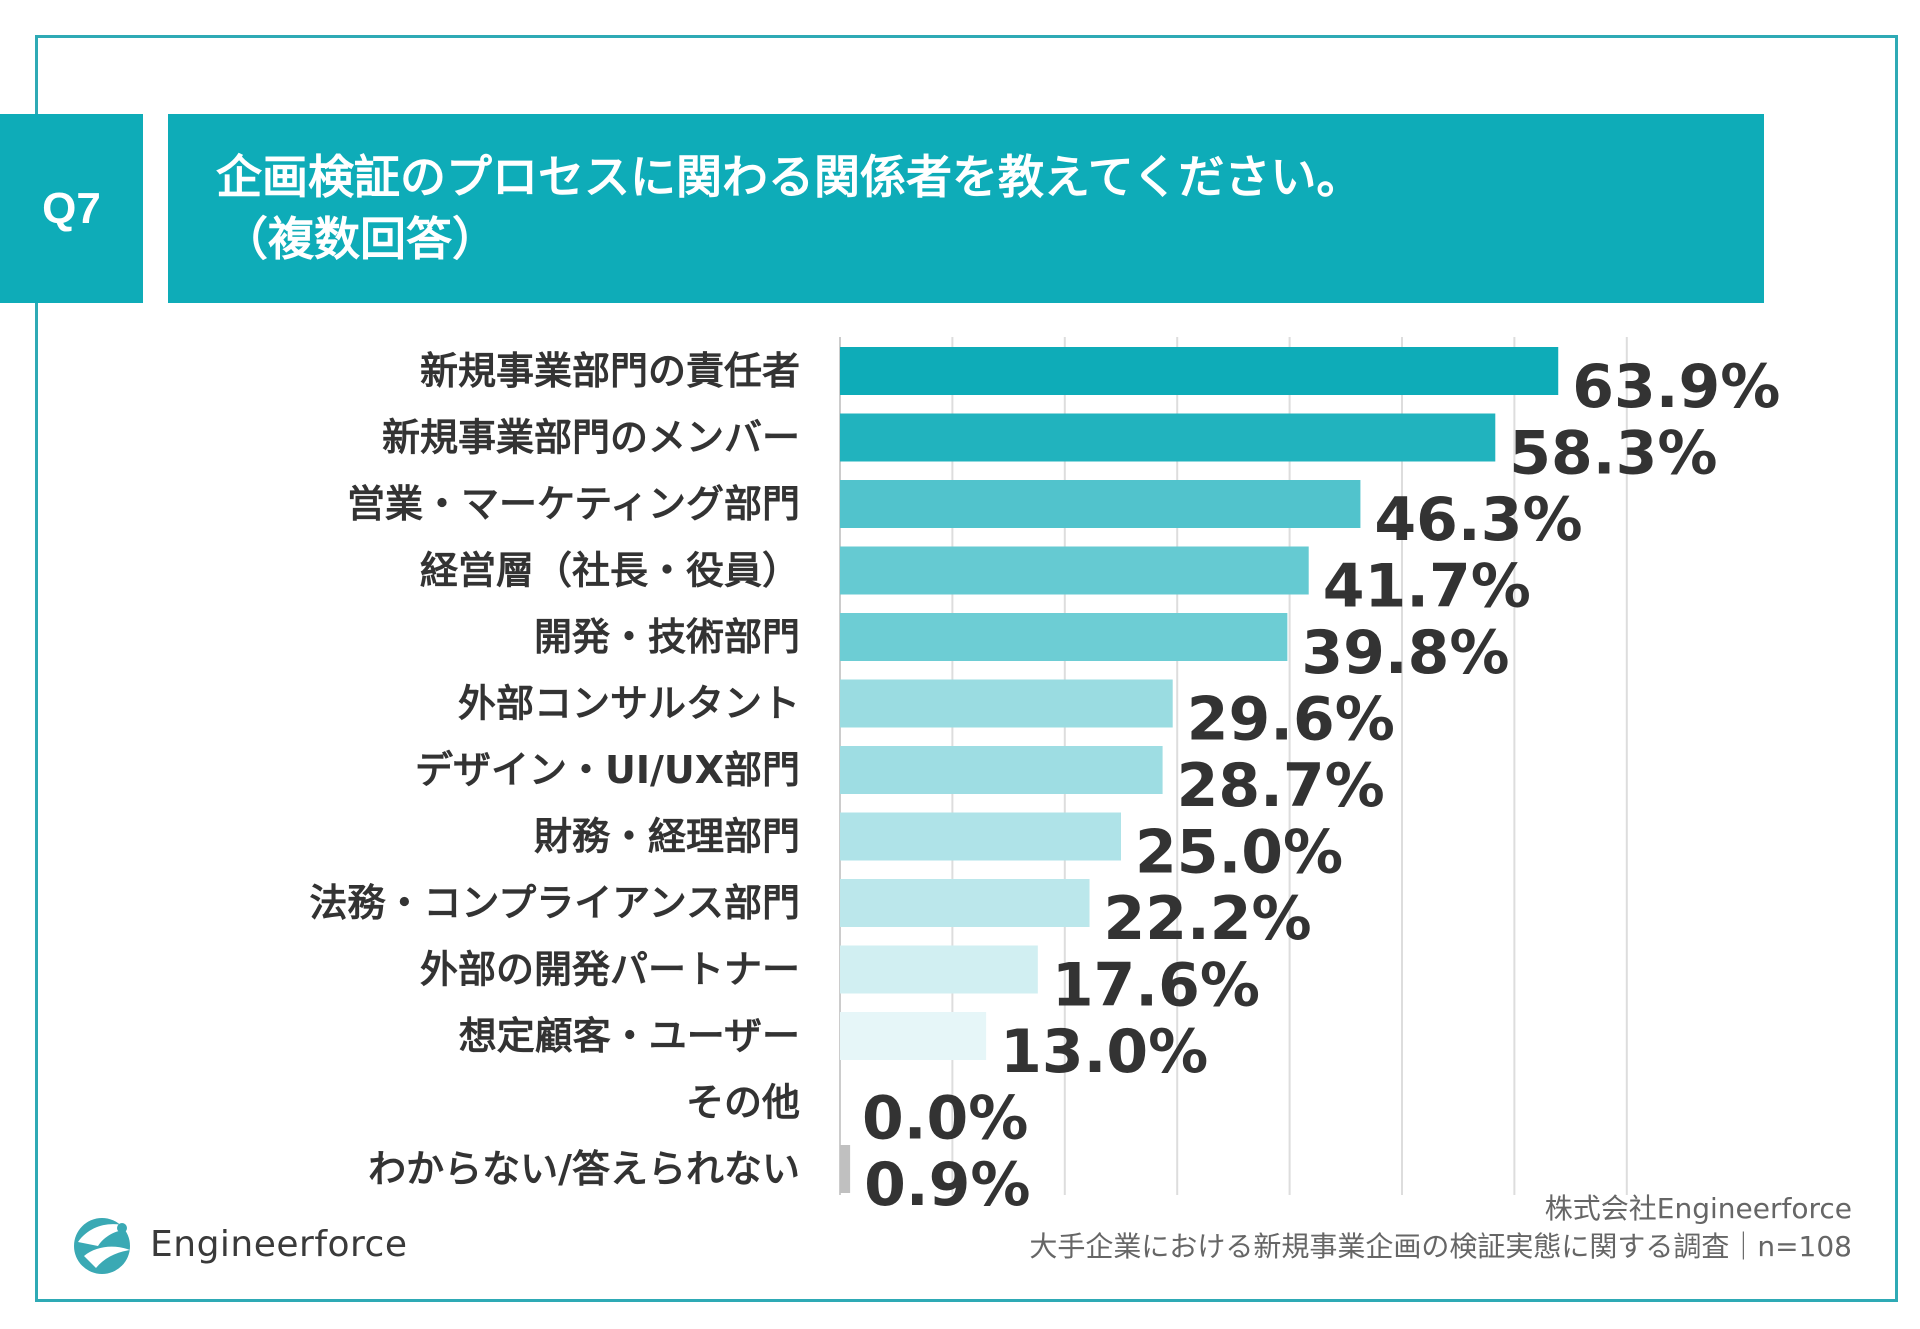  I want to click on value-label: 17.6%, so click(1156, 986).